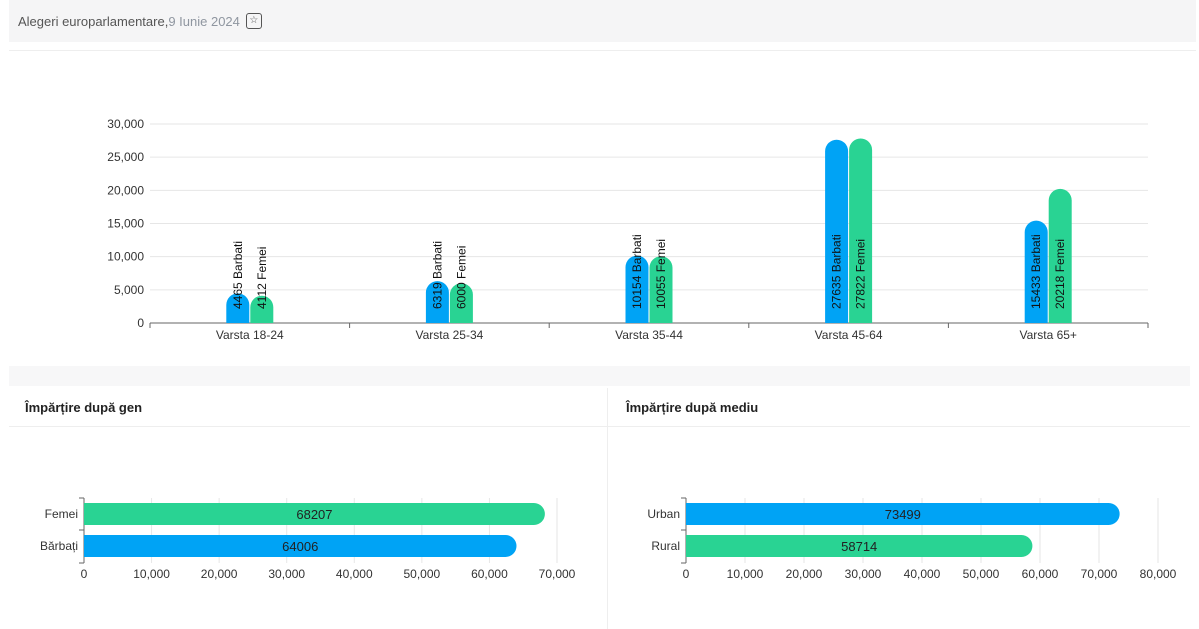 The width and height of the screenshot is (1199, 629). I want to click on hbar-femei, so click(314, 514).